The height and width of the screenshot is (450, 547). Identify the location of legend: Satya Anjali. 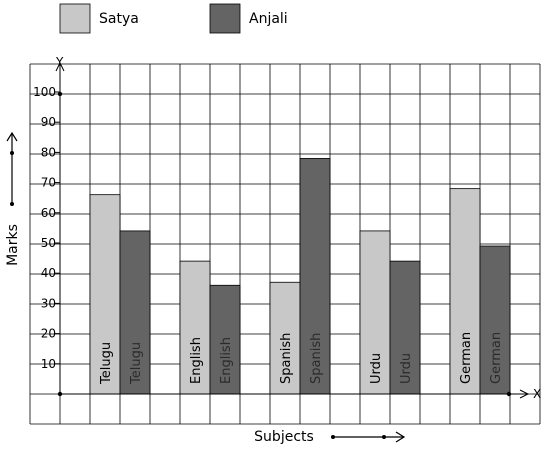
(173, 18).